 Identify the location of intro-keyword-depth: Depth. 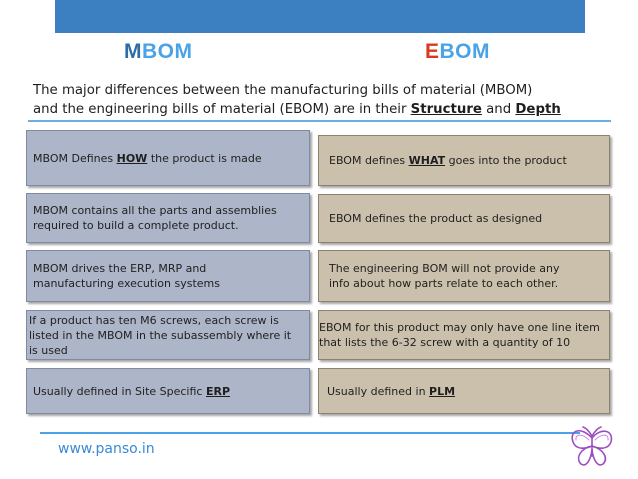
(538, 109).